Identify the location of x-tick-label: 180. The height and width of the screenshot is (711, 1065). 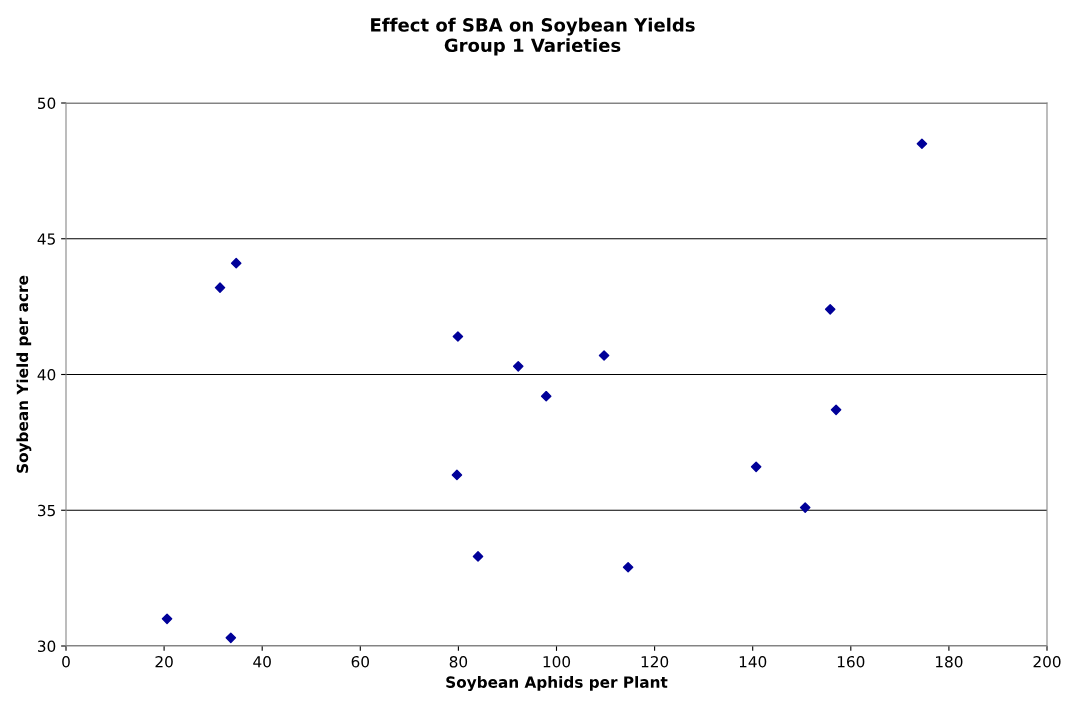
(949, 661).